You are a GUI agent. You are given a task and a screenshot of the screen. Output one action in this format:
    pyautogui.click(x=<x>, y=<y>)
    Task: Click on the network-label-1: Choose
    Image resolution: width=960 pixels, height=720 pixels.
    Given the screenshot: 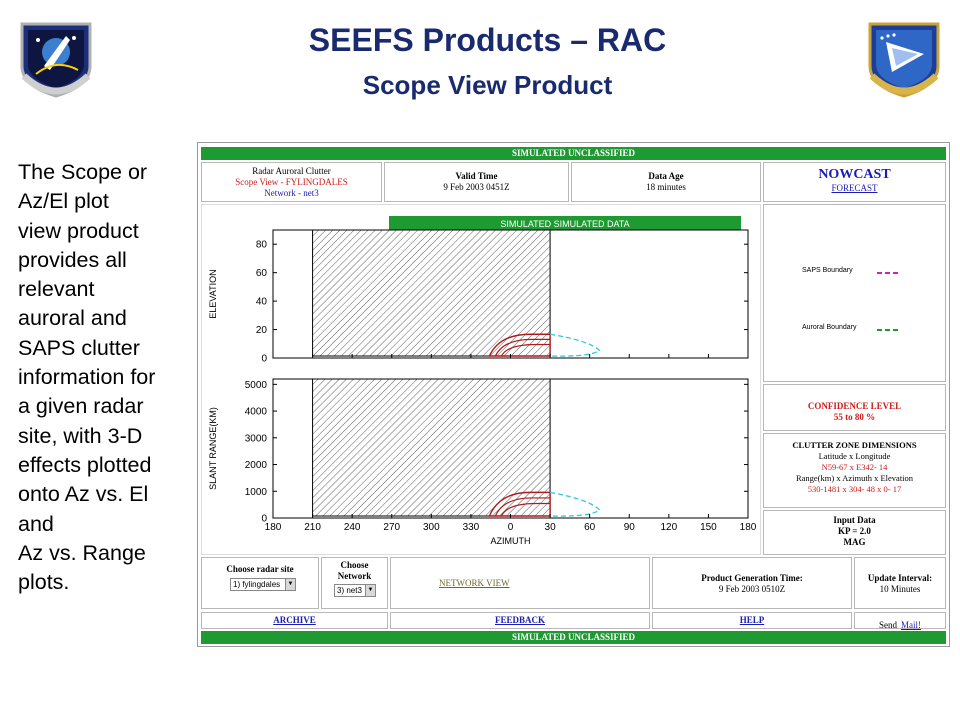 What is the action you would take?
    pyautogui.click(x=354, y=565)
    